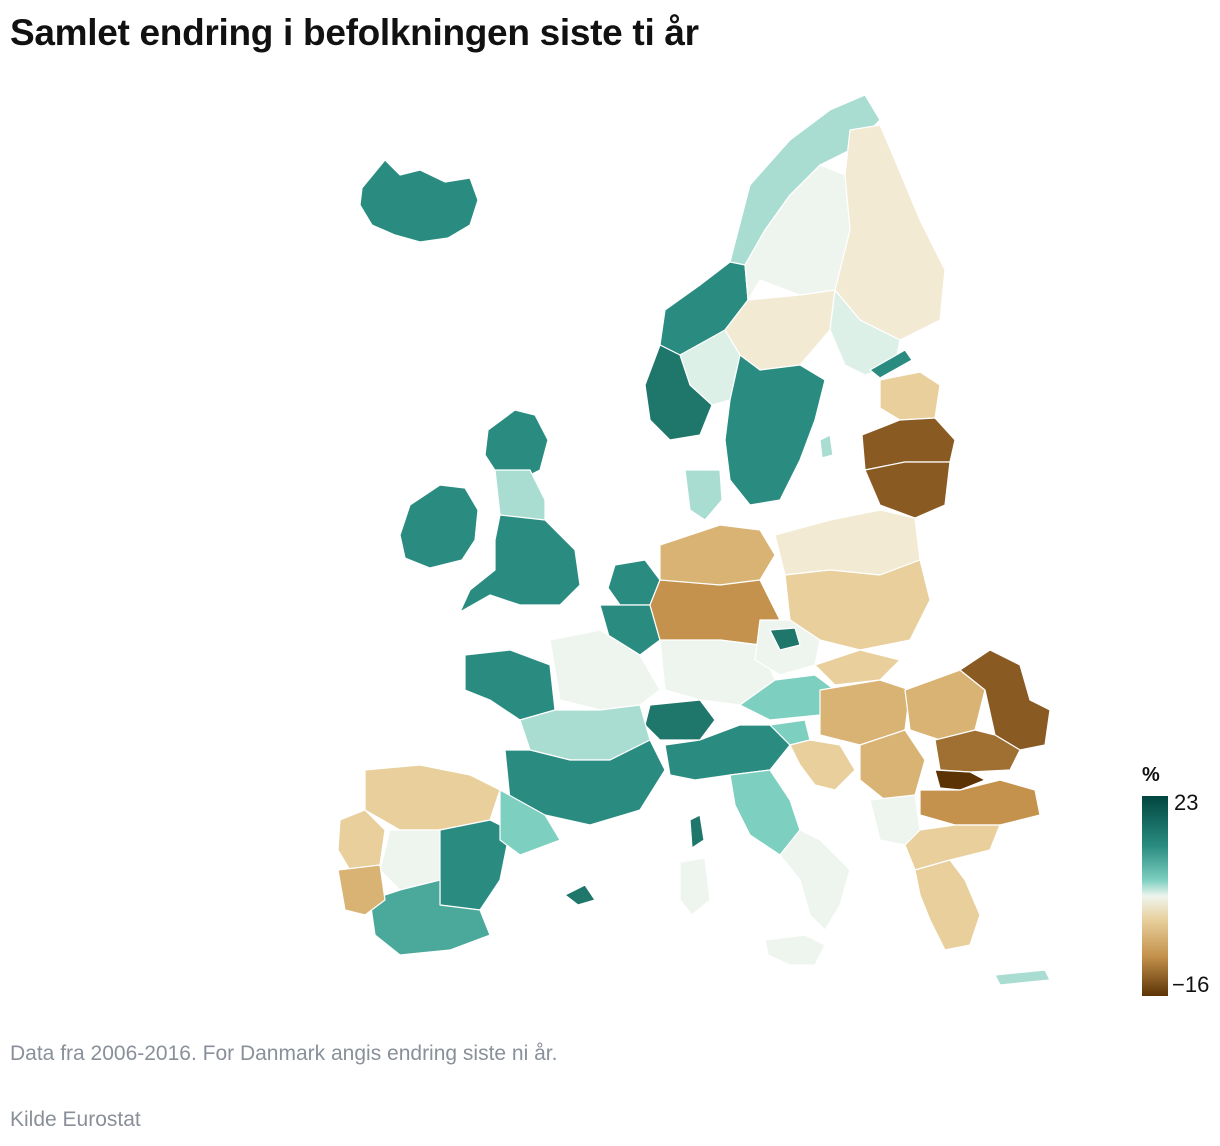 This screenshot has width=1220, height=1146. I want to click on region-italy-south, so click(815, 880).